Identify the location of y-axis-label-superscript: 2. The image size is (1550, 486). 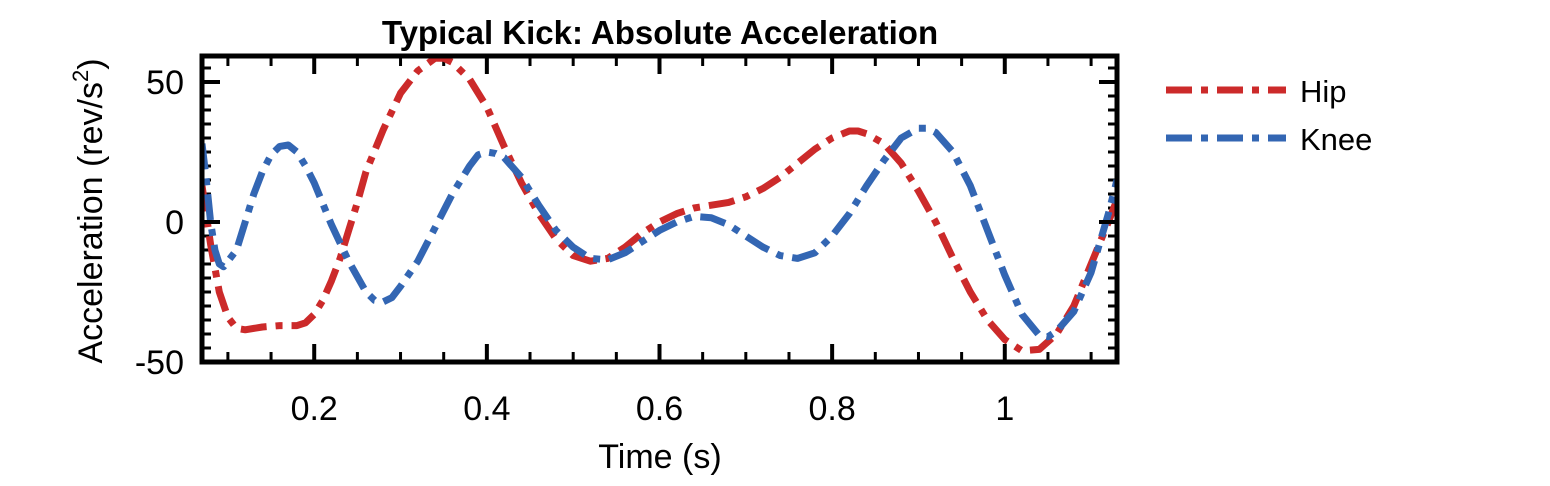
(80, 76).